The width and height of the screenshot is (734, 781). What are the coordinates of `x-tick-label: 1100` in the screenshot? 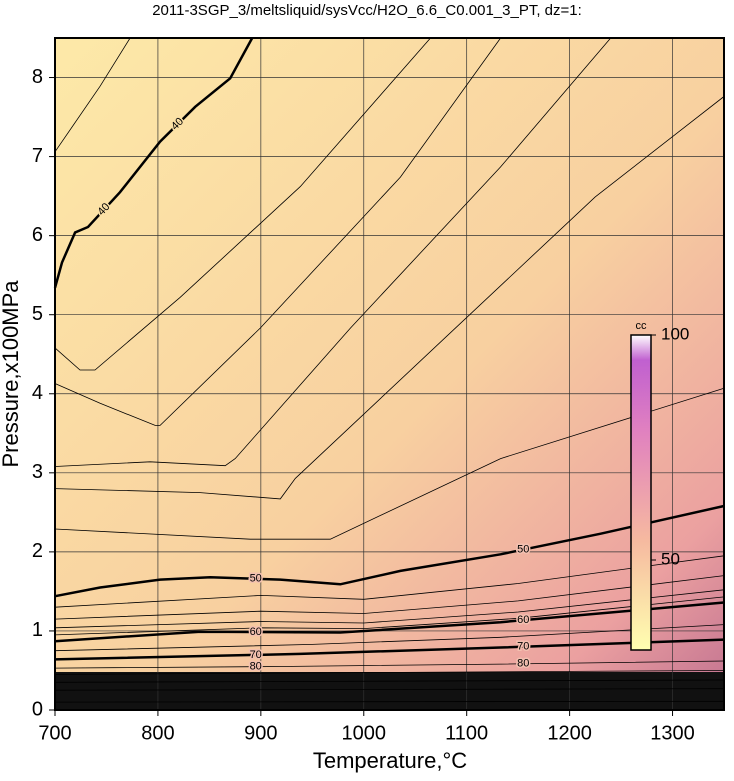 It's located at (466, 733).